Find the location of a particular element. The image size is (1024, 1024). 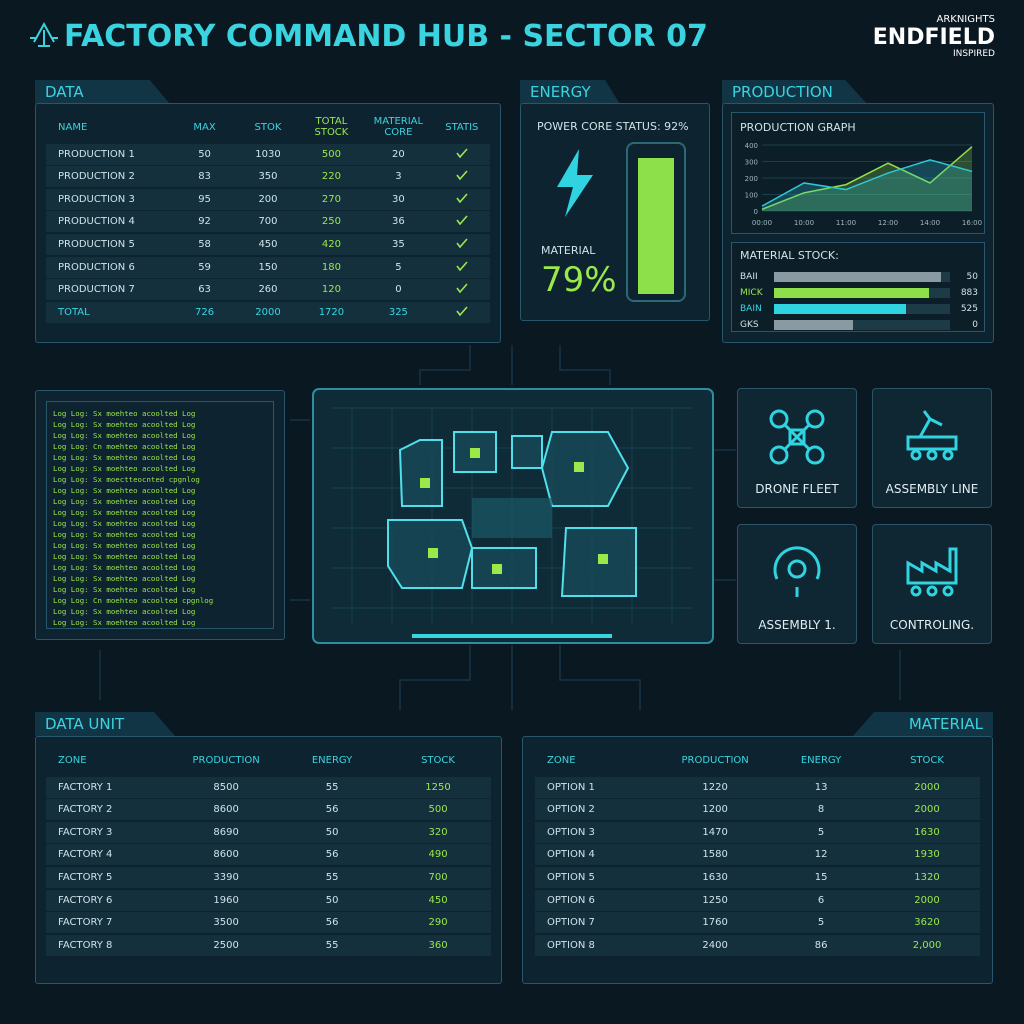

table-row: OPTION 6 1250 6 2000 is located at coordinates (757, 900).